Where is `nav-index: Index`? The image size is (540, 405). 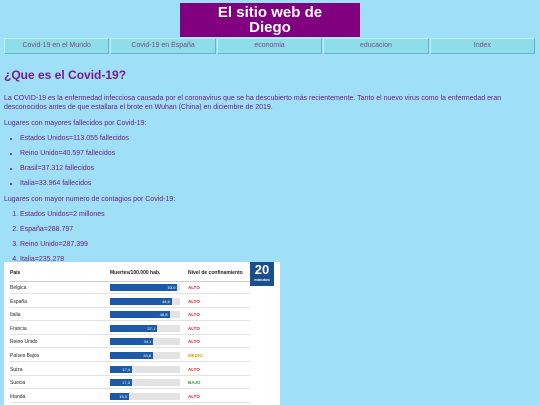
nav-index: Index is located at coordinates (482, 46).